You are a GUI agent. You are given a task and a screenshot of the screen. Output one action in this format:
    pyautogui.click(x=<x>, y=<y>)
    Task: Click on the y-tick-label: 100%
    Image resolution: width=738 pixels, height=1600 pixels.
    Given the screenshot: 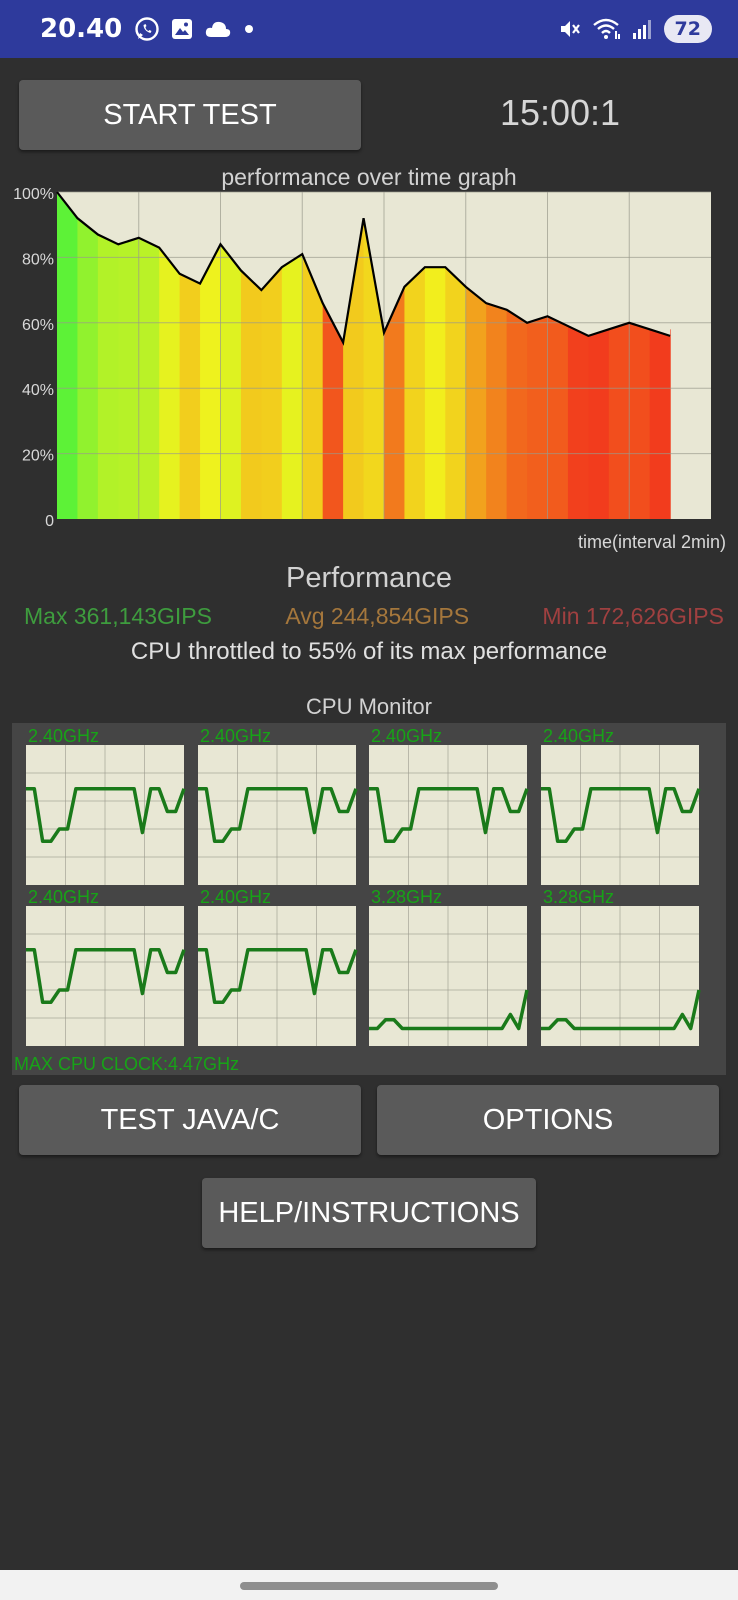 What is the action you would take?
    pyautogui.click(x=33, y=194)
    